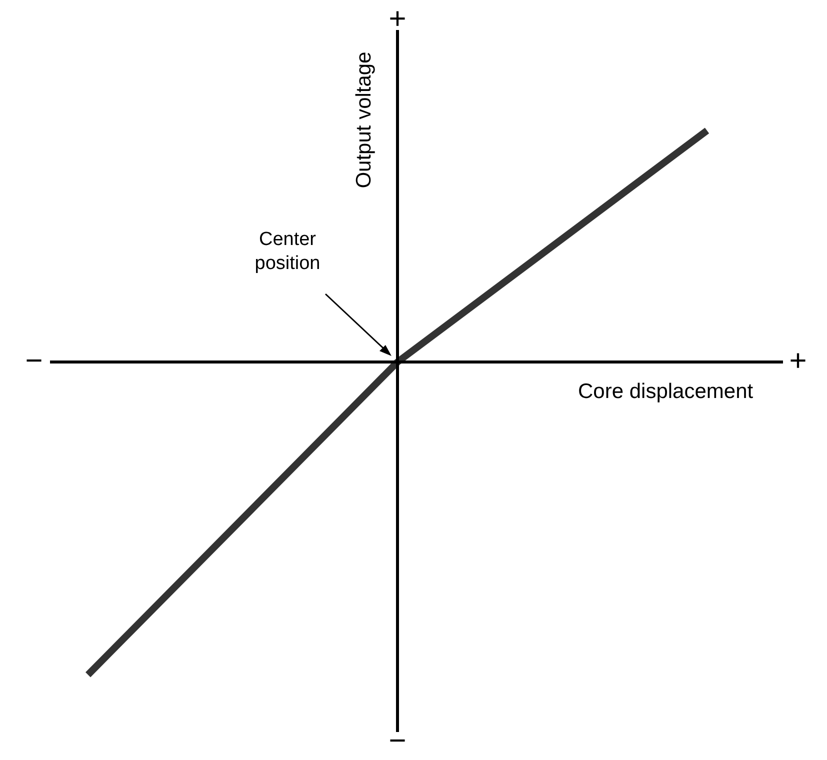 This screenshot has width=827, height=760. Describe the element at coordinates (666, 391) in the screenshot. I see `x-axis-title: Core displacement` at that location.